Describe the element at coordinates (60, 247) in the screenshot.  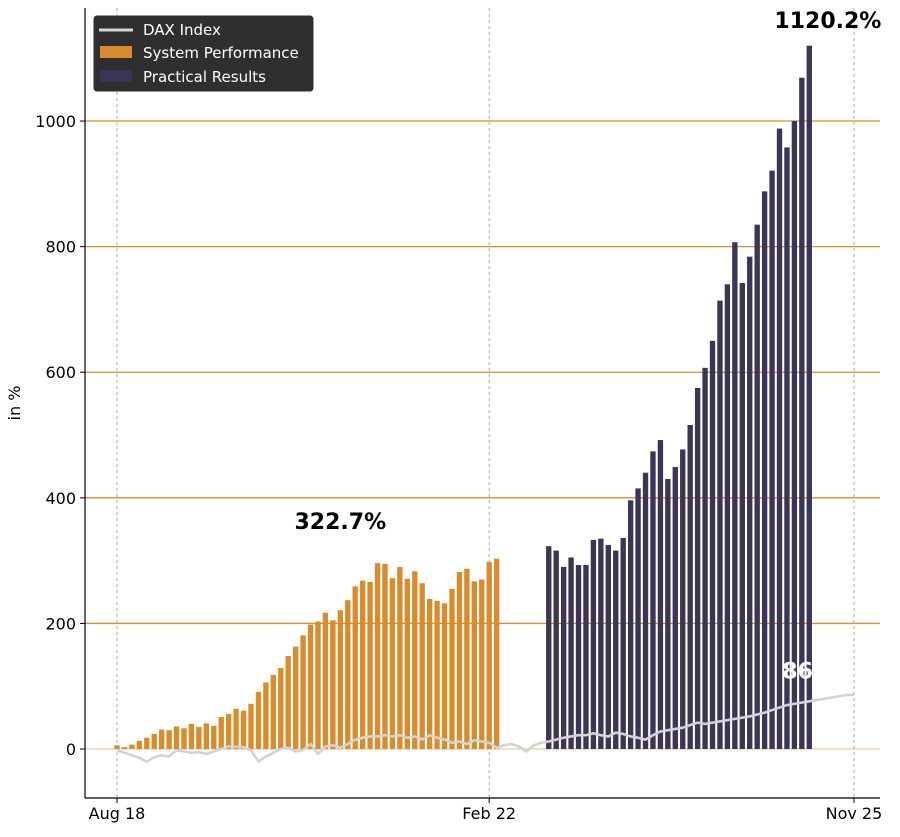
I see `y-tick-label: 800` at that location.